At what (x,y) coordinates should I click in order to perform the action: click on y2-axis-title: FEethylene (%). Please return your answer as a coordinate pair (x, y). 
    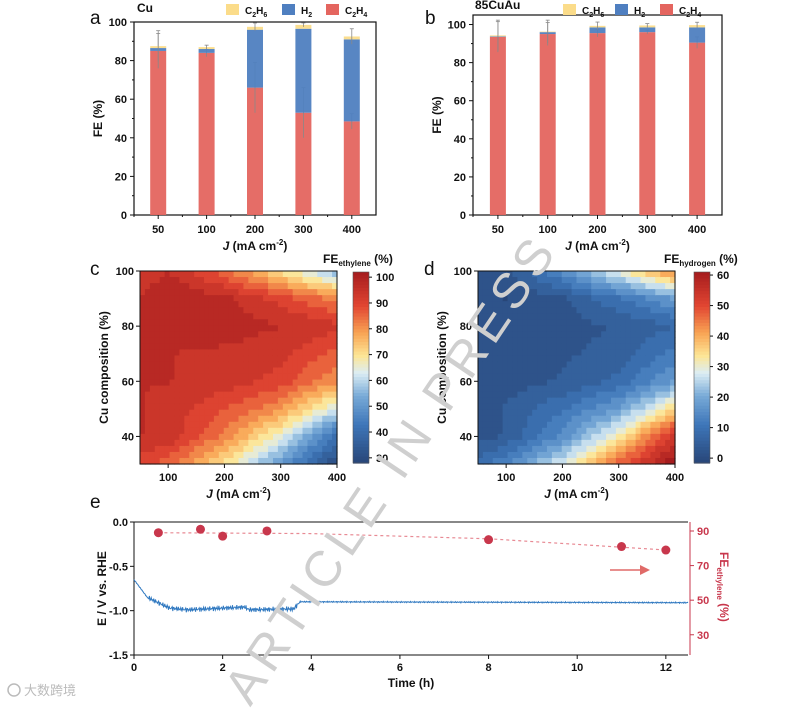
    Looking at the image, I should click on (723, 587).